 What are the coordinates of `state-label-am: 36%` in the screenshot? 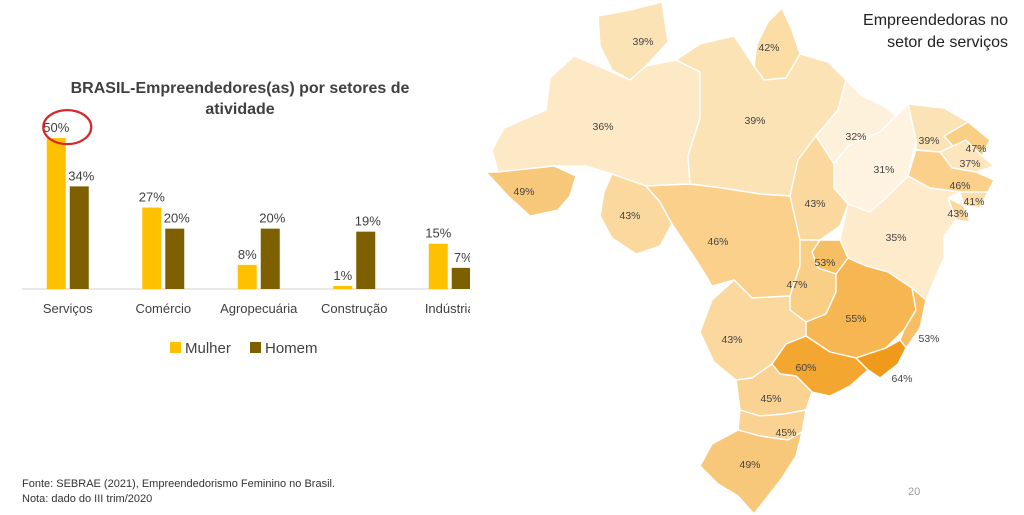 It's located at (602, 127).